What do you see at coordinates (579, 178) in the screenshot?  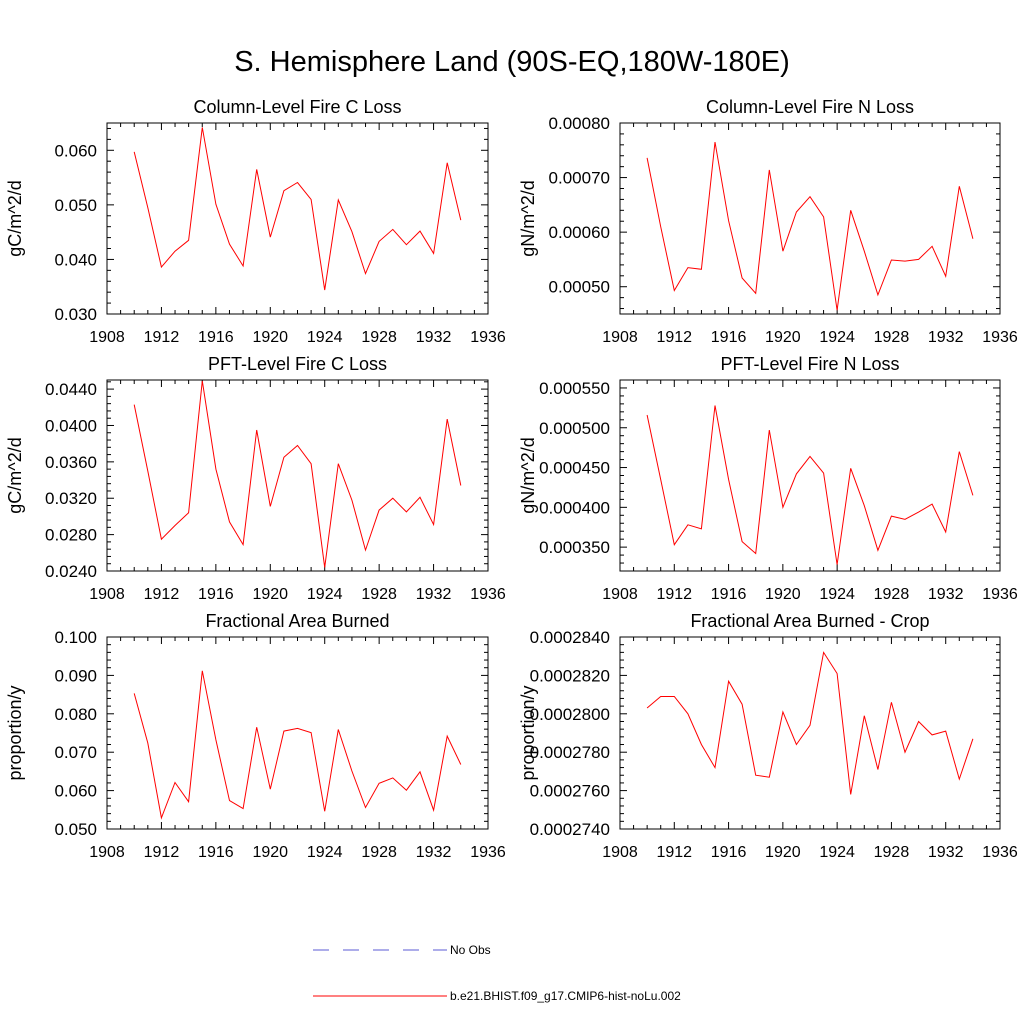 I see `y-tick-label: 0.00070` at bounding box center [579, 178].